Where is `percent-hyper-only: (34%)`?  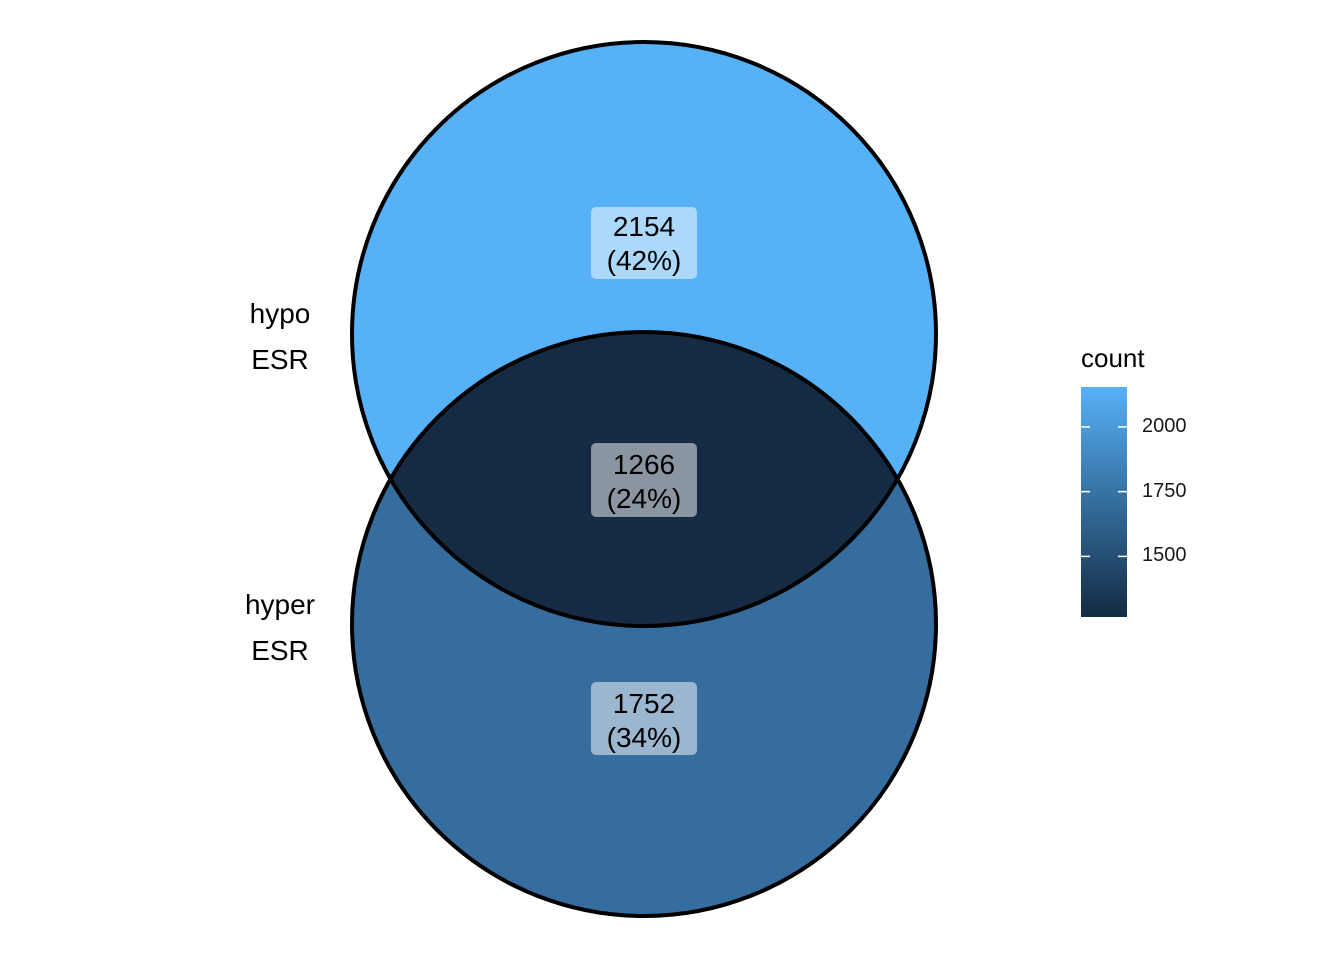
percent-hyper-only: (34%) is located at coordinates (644, 737).